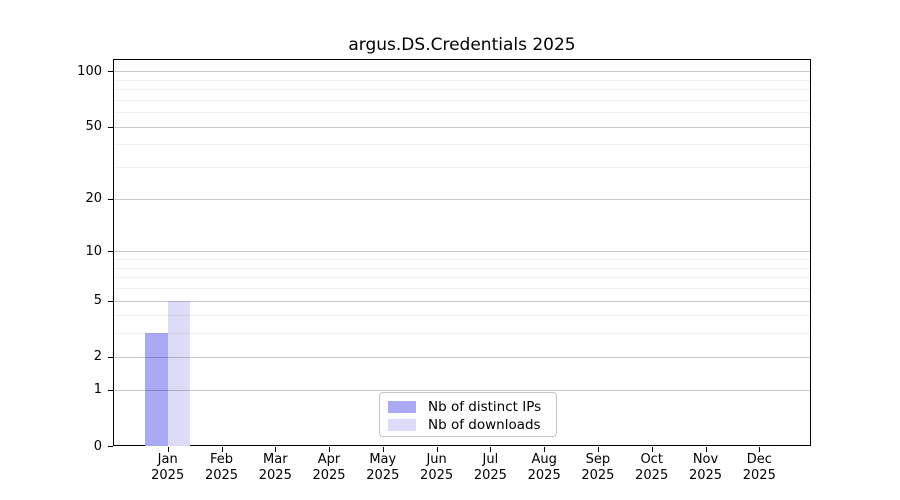 The height and width of the screenshot is (500, 900). Describe the element at coordinates (402, 407) in the screenshot. I see `legend-swatch-distinct-ips` at that location.